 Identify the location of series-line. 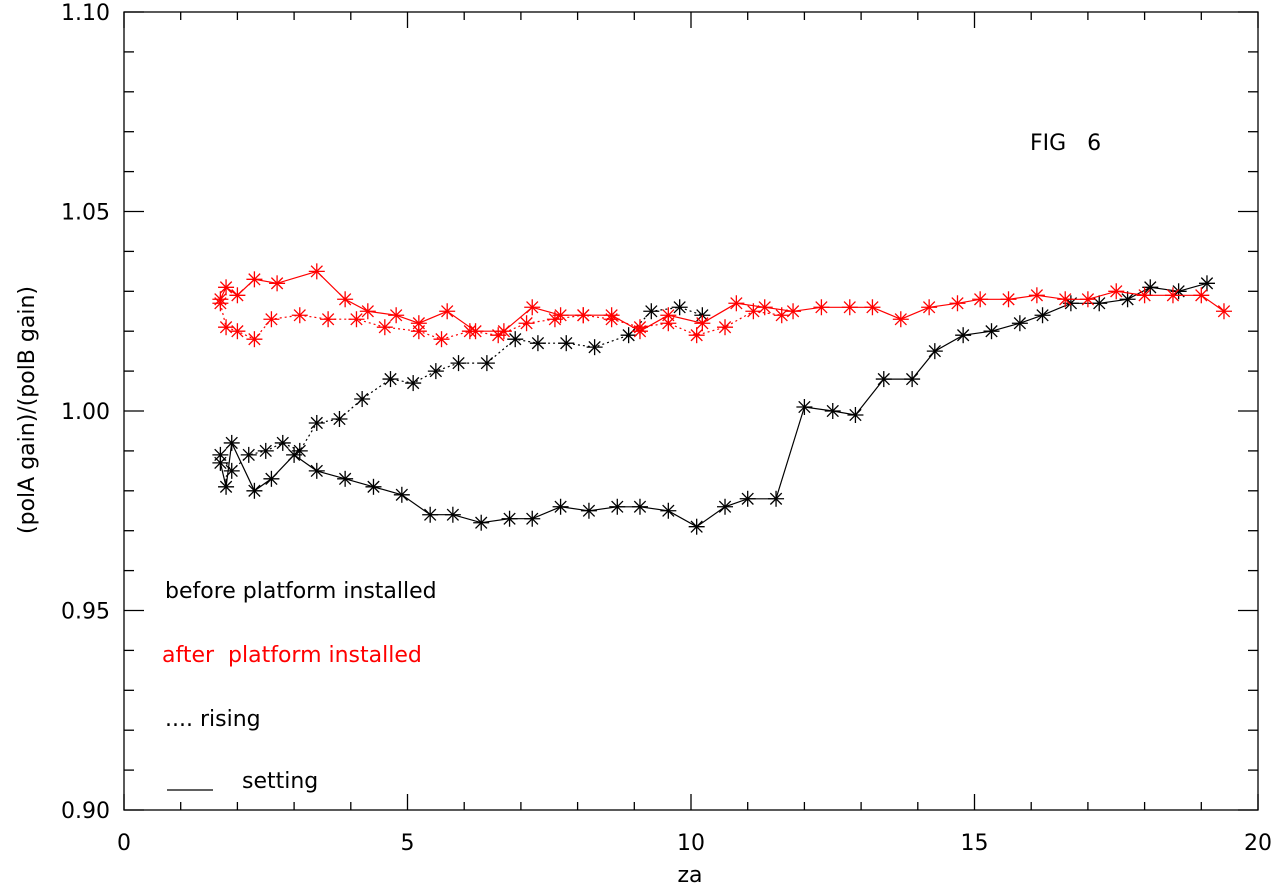
(461, 389).